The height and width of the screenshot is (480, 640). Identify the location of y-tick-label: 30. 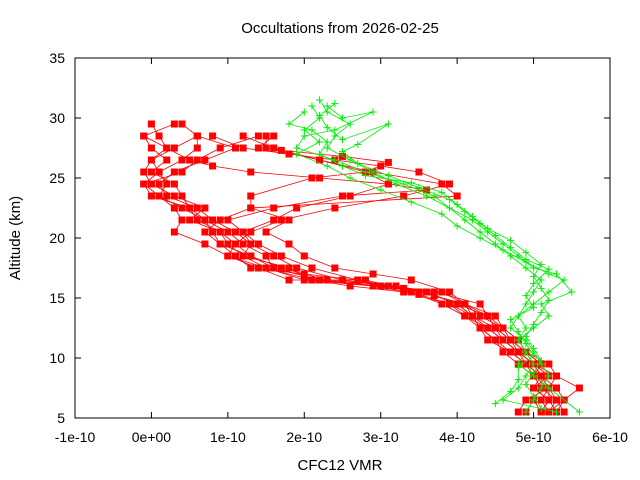
(57, 118).